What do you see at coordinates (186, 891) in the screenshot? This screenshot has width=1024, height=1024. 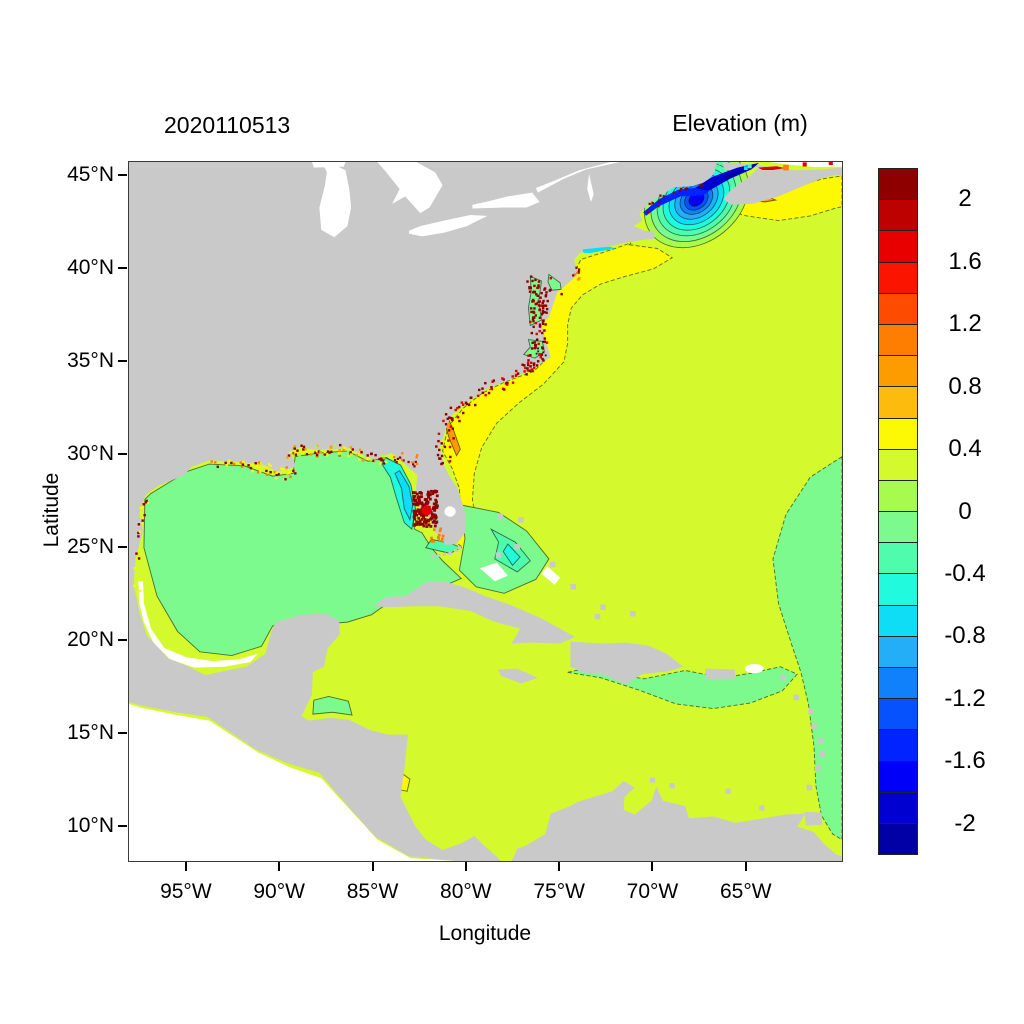 I see `x-tick-label: 95°W` at bounding box center [186, 891].